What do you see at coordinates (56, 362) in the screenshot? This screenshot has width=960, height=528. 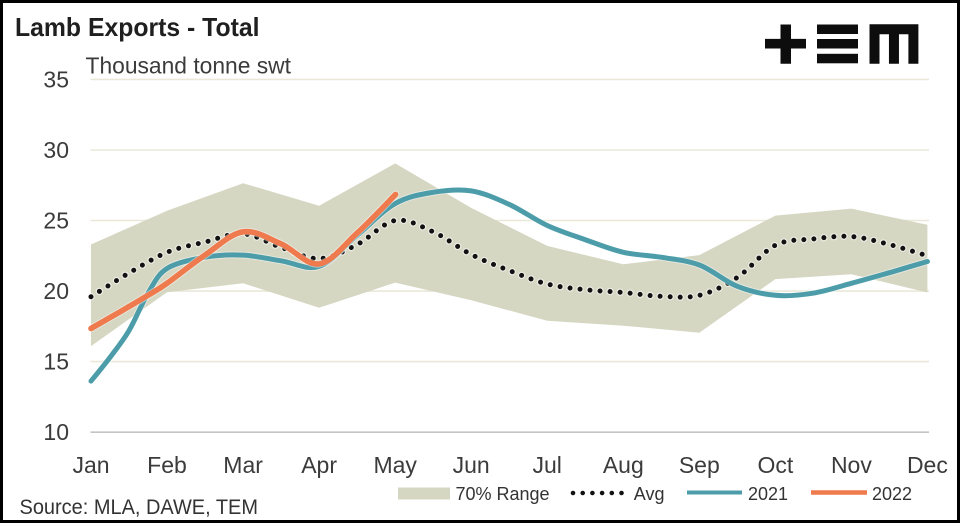 I see `svg-text: 15` at bounding box center [56, 362].